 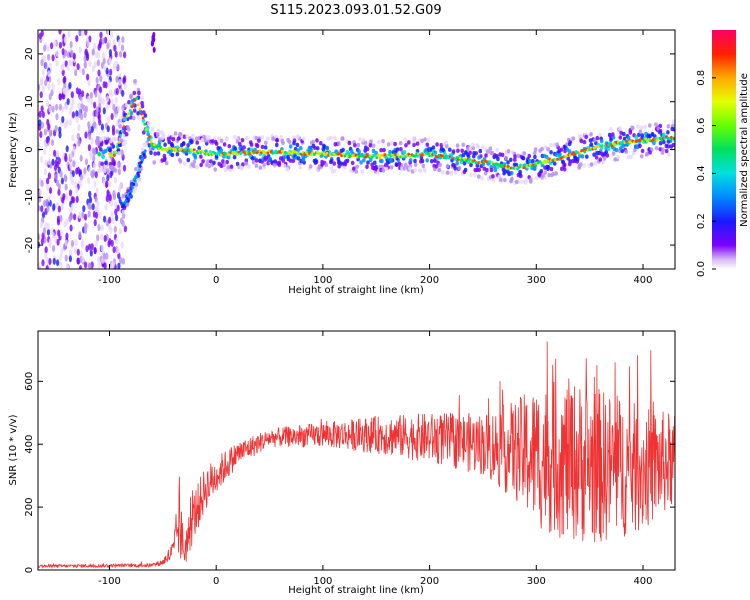 I want to click on spectrogram-ylabel: Frequency (Hz), so click(x=13, y=150).